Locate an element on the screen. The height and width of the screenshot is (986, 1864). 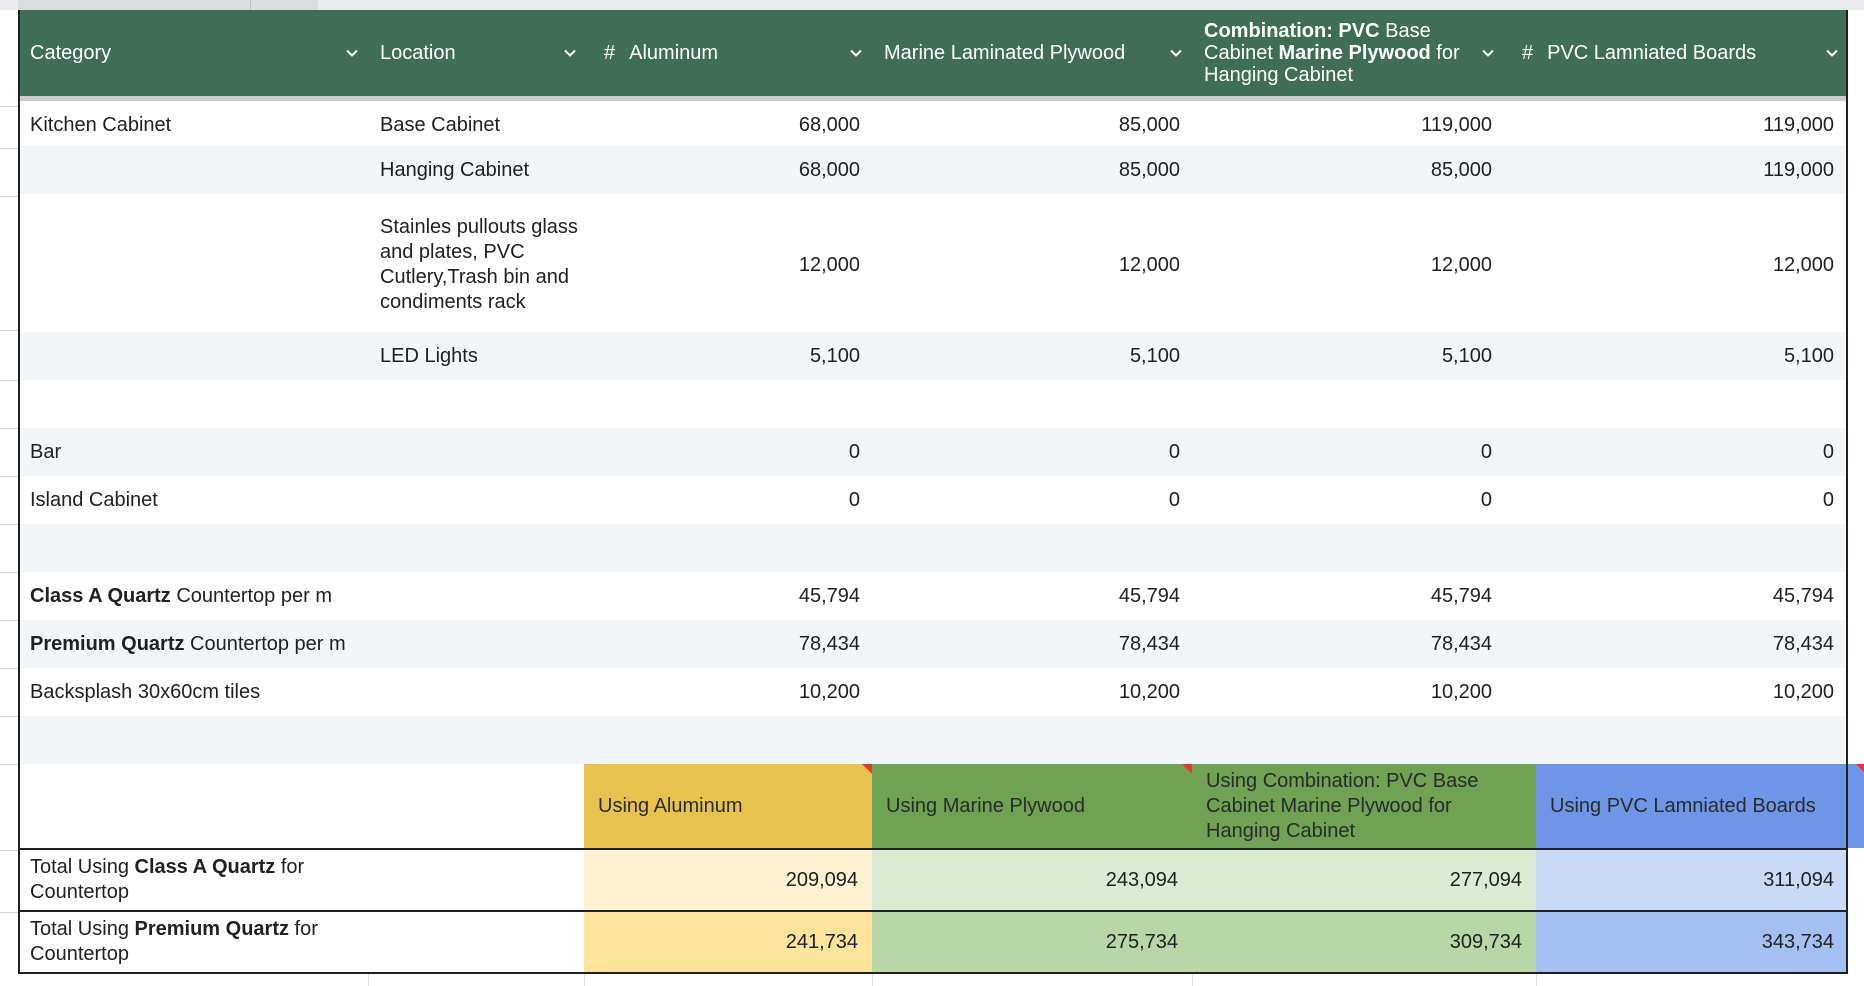
header-combo-bold-2: Marine Plywood is located at coordinates (1354, 53).